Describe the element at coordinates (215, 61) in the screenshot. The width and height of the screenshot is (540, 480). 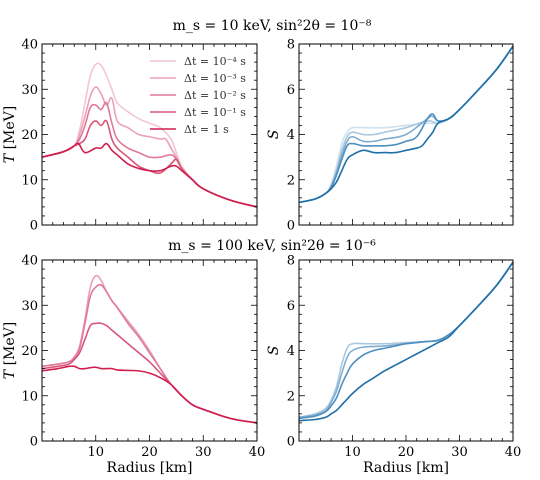
I see `legend-label: Δt = 10⁻⁴ s` at that location.